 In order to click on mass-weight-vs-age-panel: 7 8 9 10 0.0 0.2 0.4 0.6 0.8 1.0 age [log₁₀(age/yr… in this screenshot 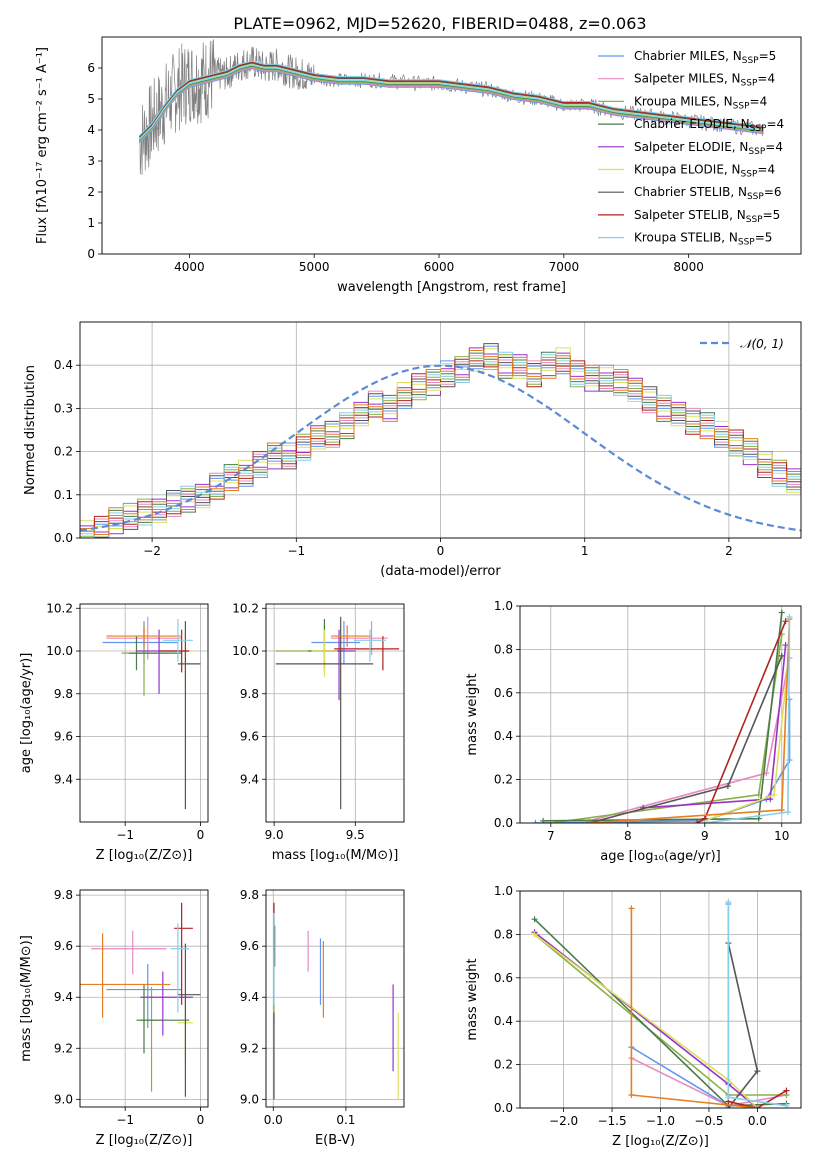, I will do `click(633, 731)`.